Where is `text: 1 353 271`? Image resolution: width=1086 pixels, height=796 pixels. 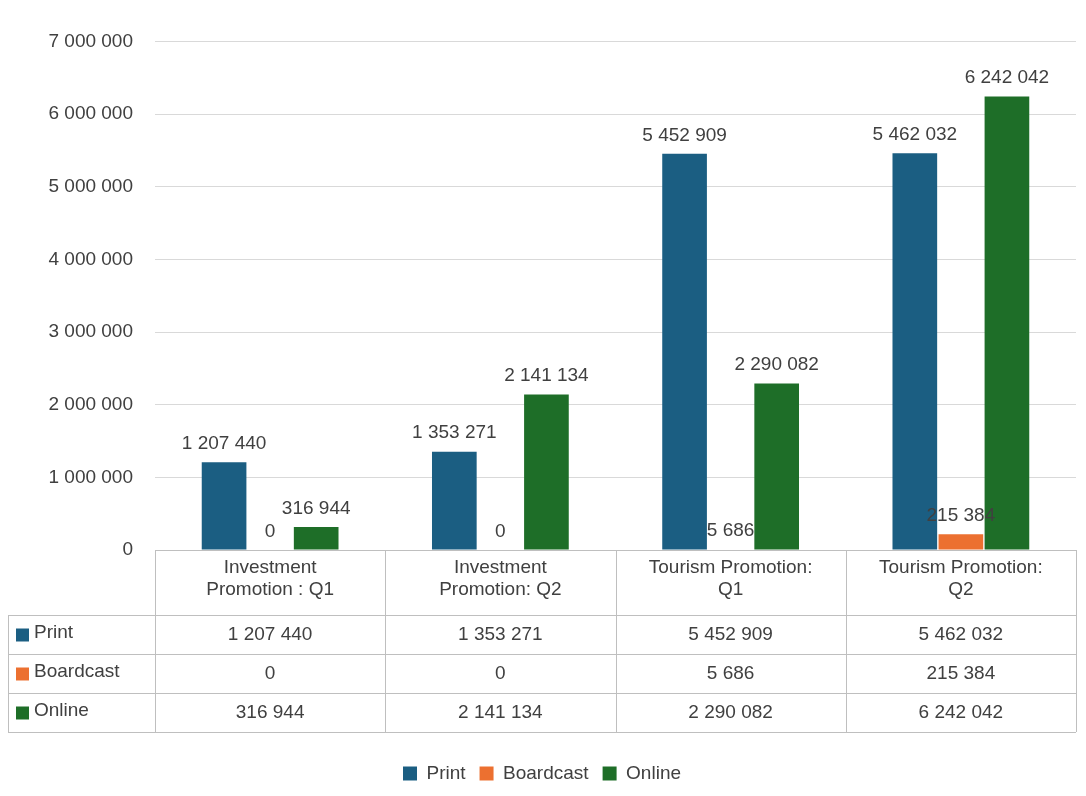 text: 1 353 271 is located at coordinates (454, 432).